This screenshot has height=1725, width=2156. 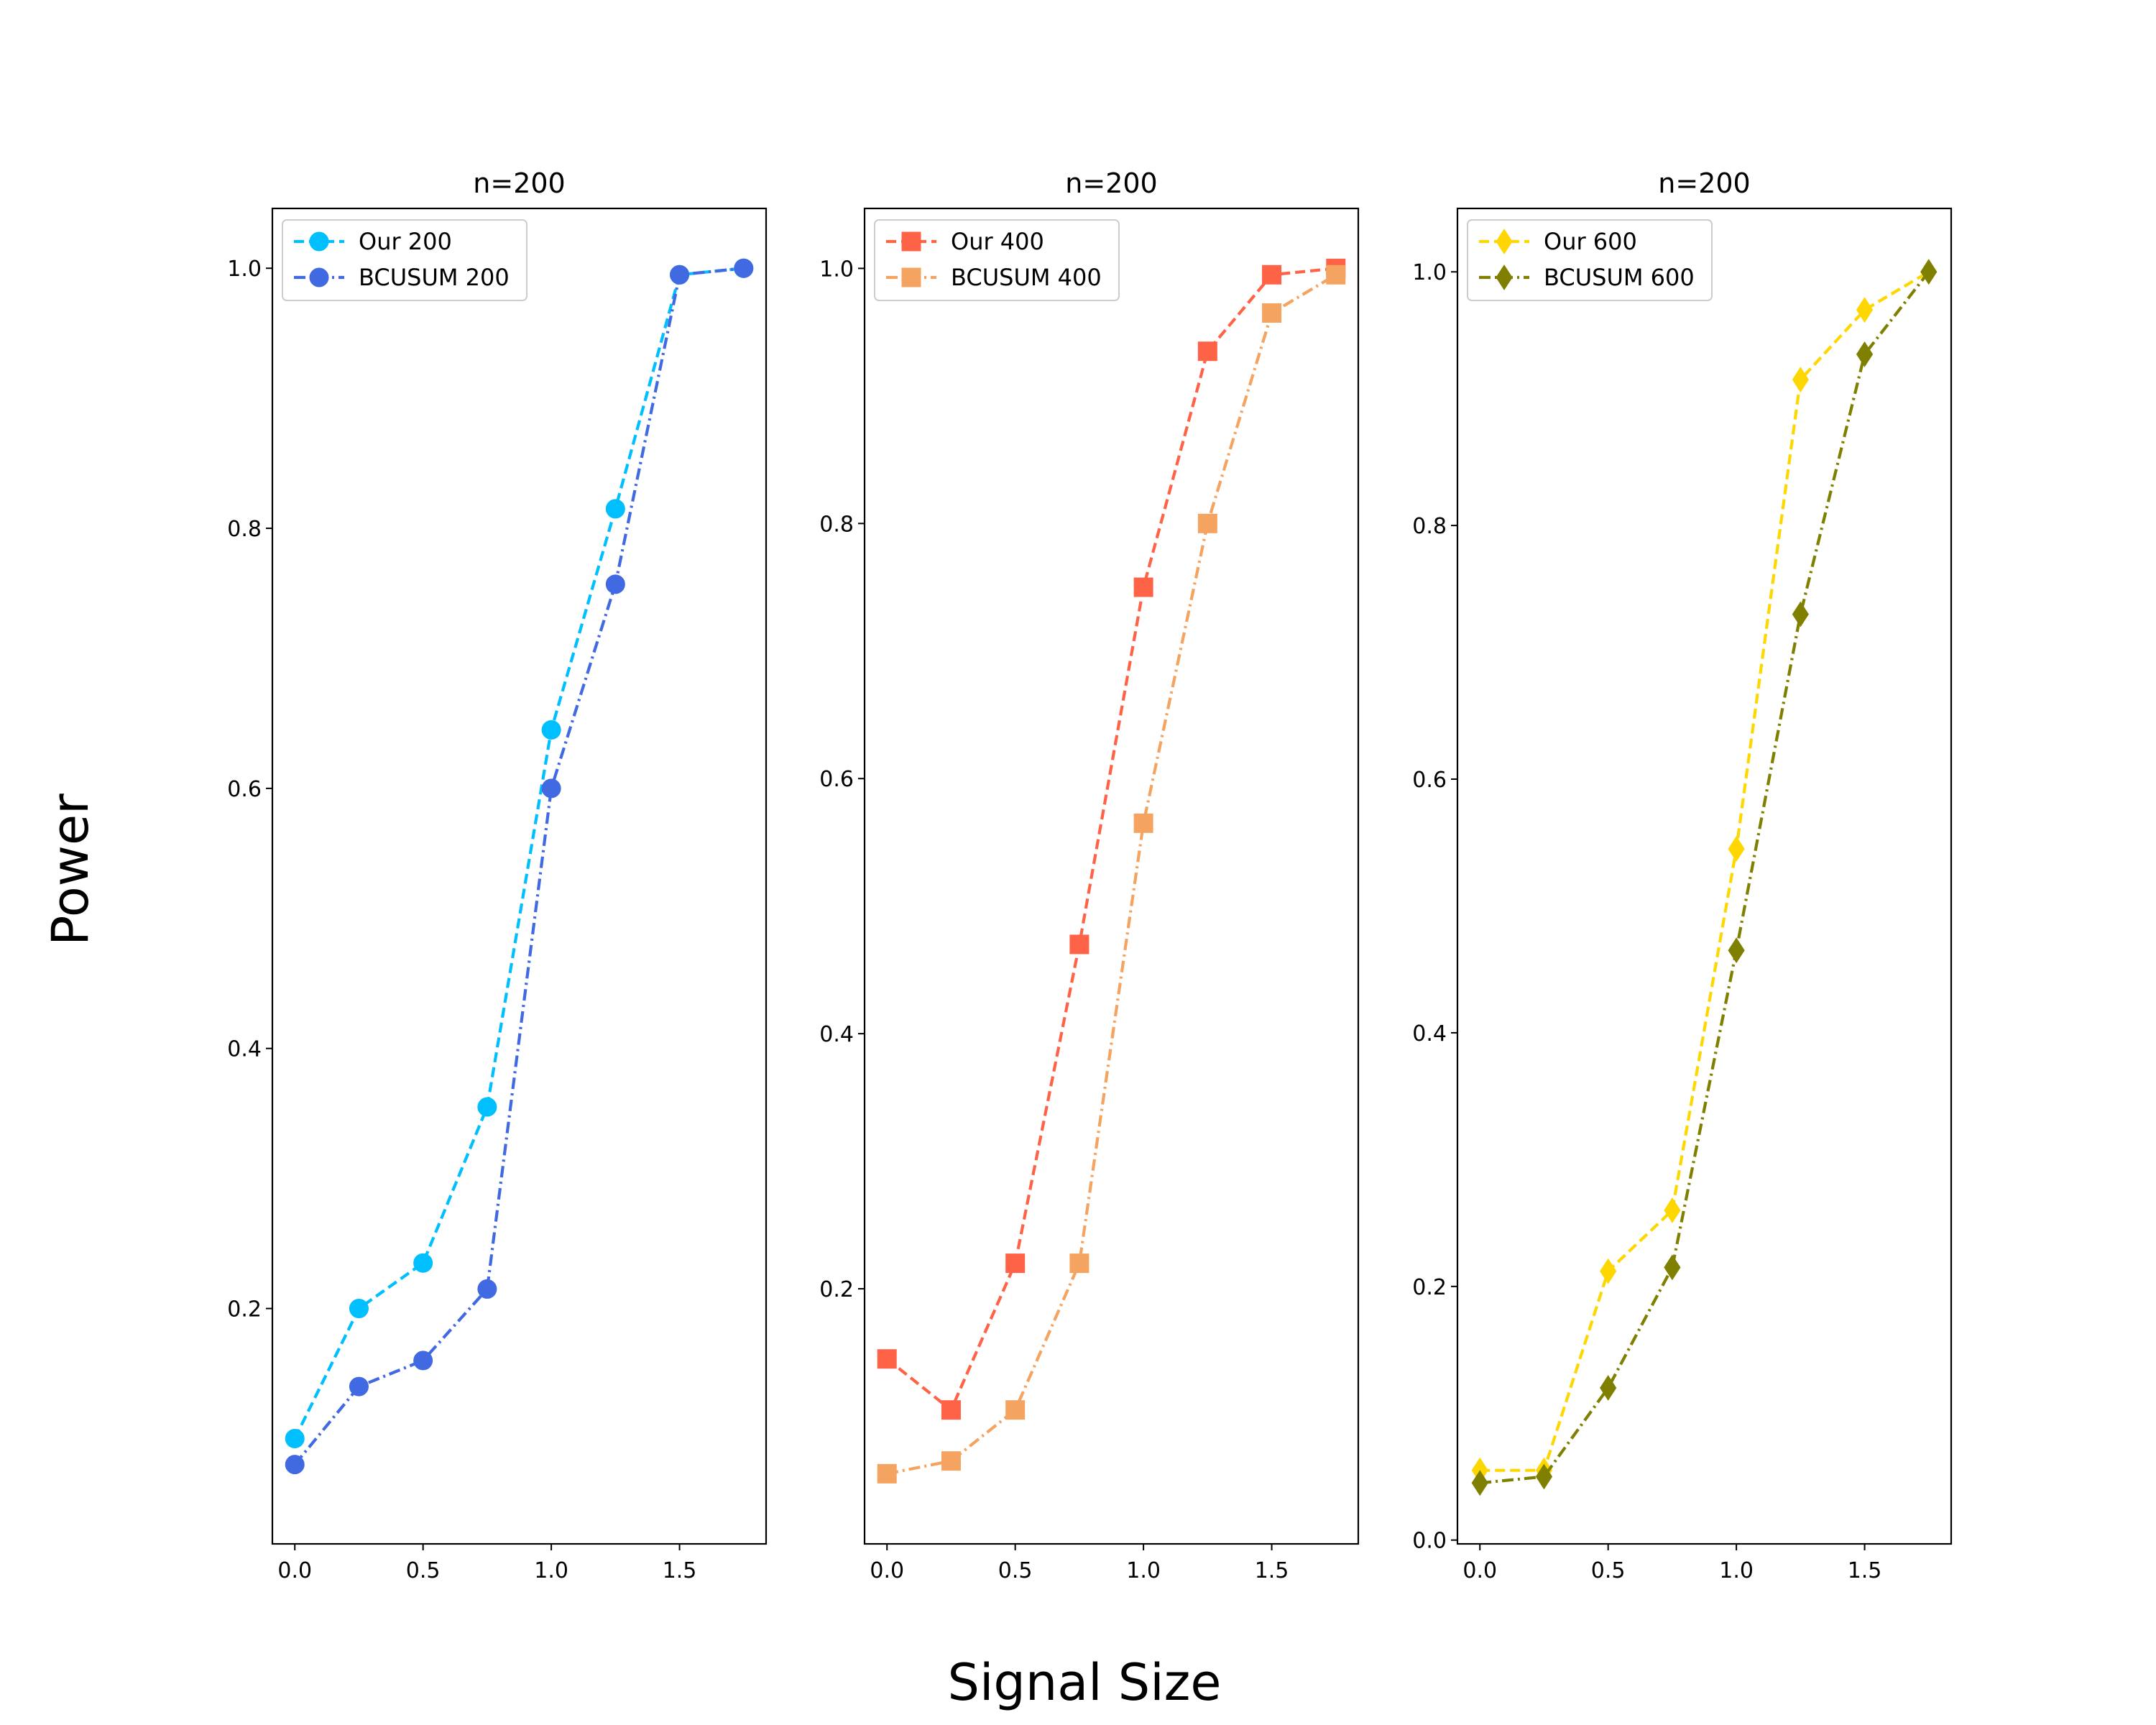 I want to click on legend: Our 200 BCUSUM 200, so click(x=405, y=260).